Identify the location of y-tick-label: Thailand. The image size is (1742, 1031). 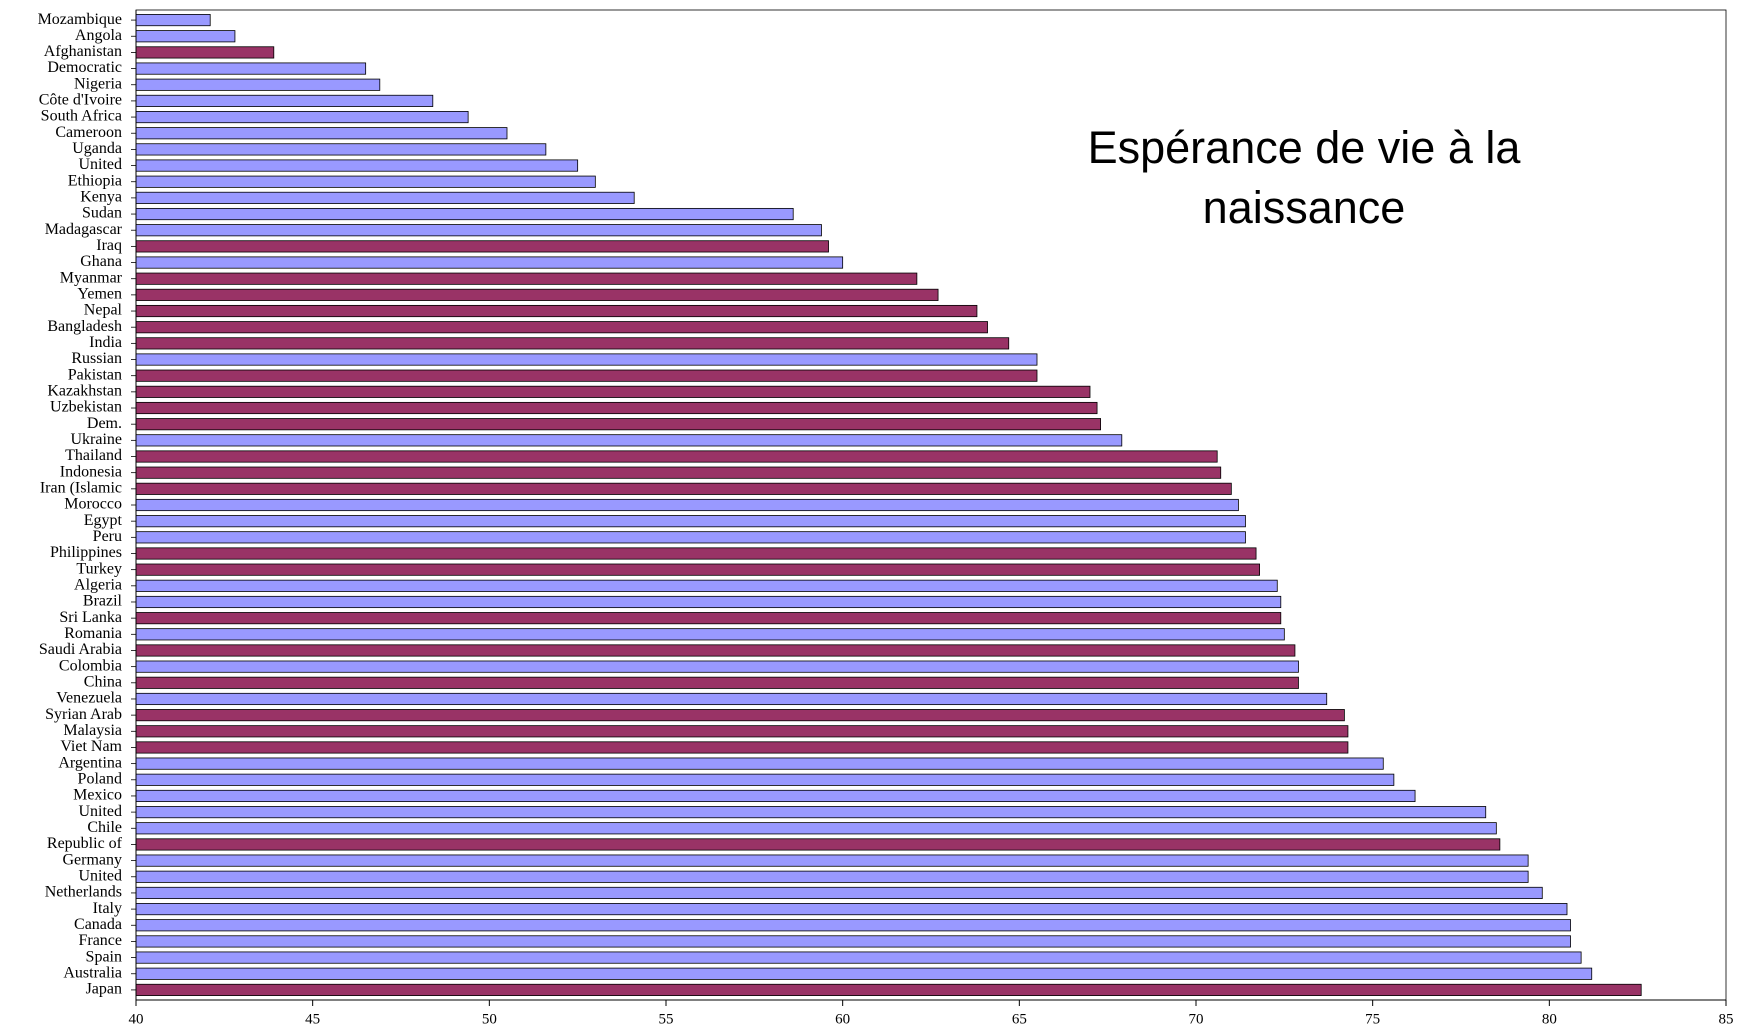
(93, 455).